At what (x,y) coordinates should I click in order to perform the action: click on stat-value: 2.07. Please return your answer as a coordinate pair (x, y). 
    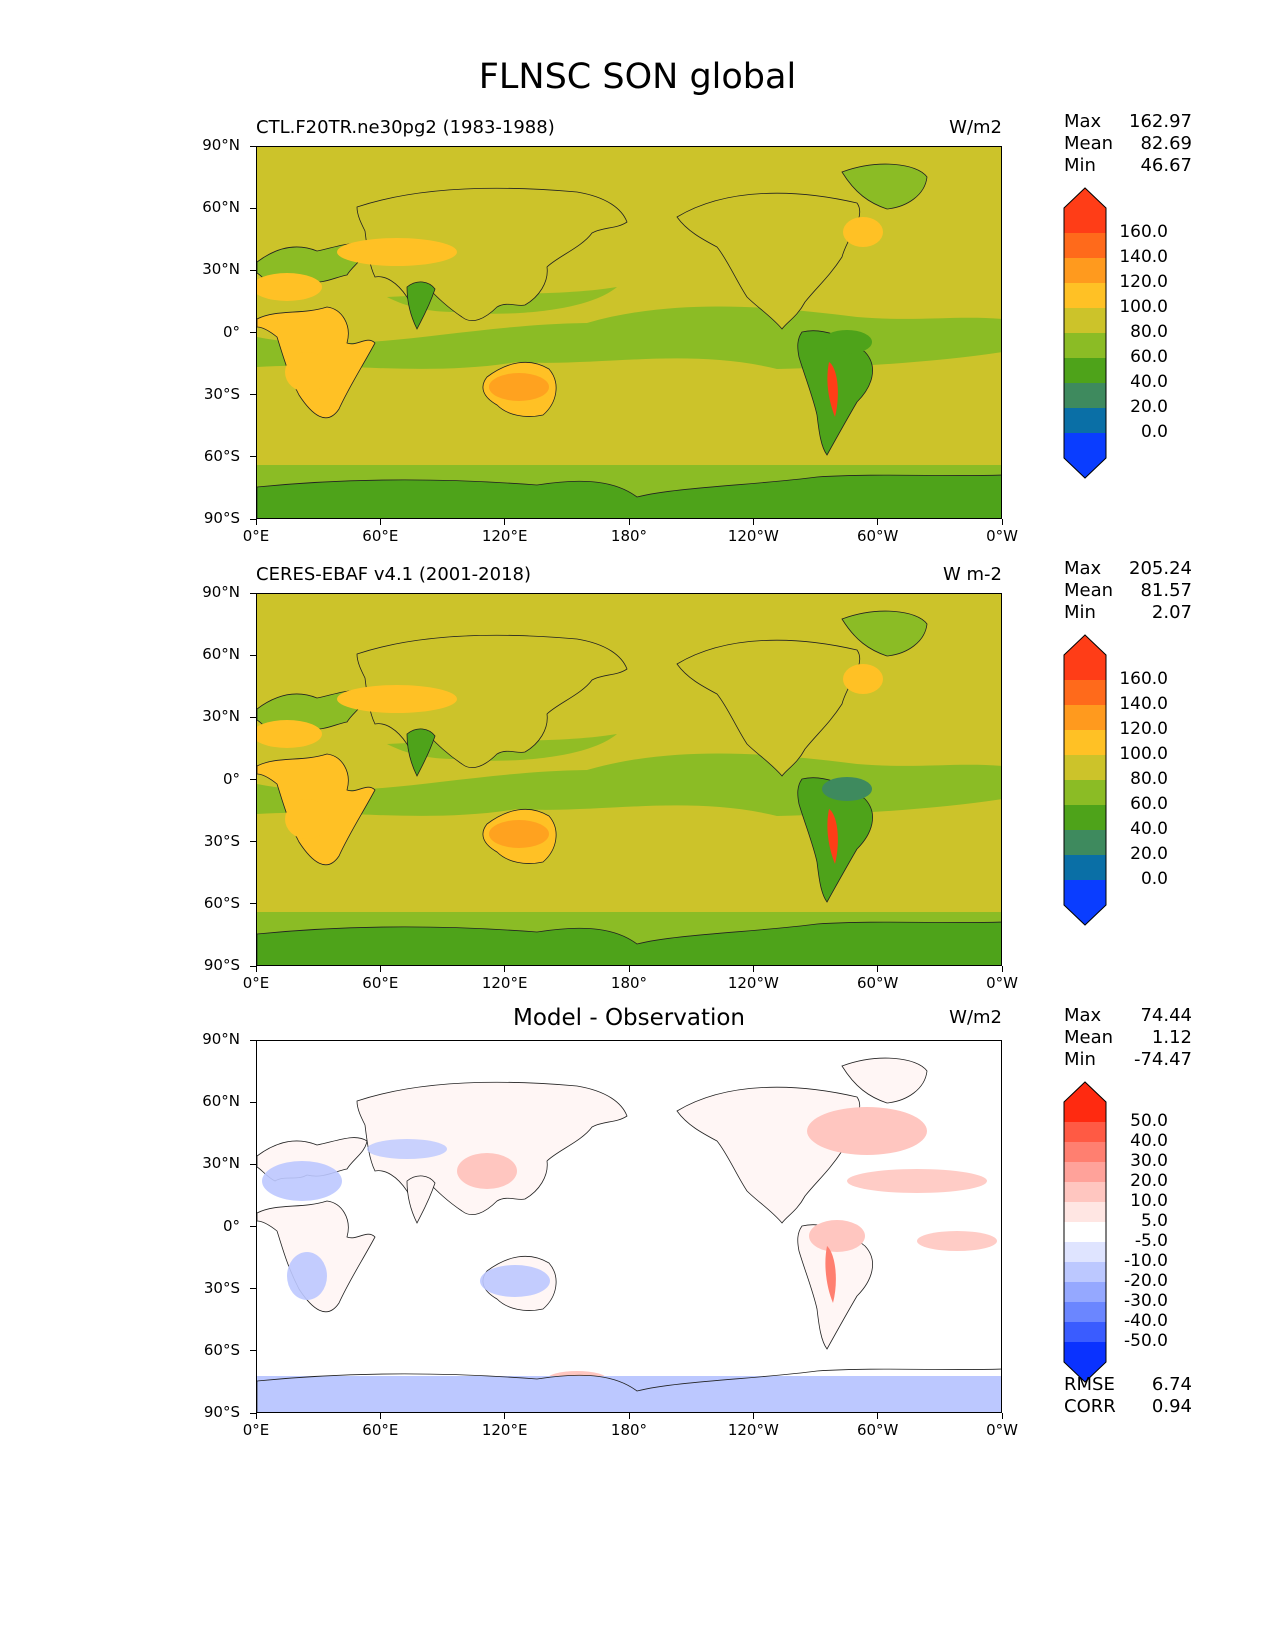
    Looking at the image, I should click on (1171, 612).